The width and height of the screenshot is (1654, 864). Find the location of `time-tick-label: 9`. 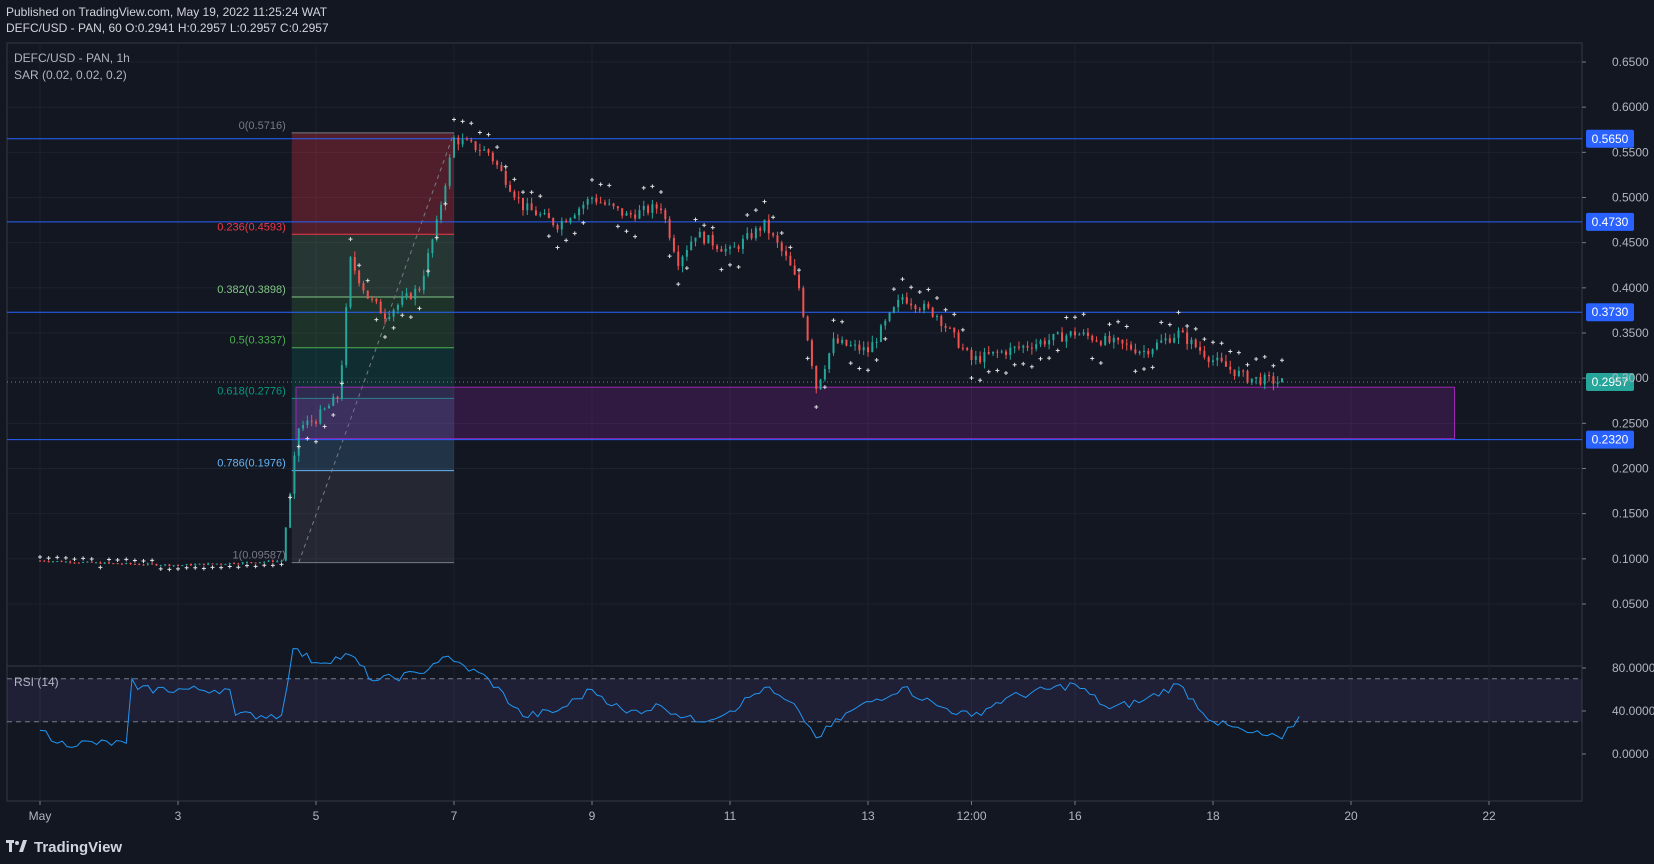

time-tick-label: 9 is located at coordinates (592, 816).